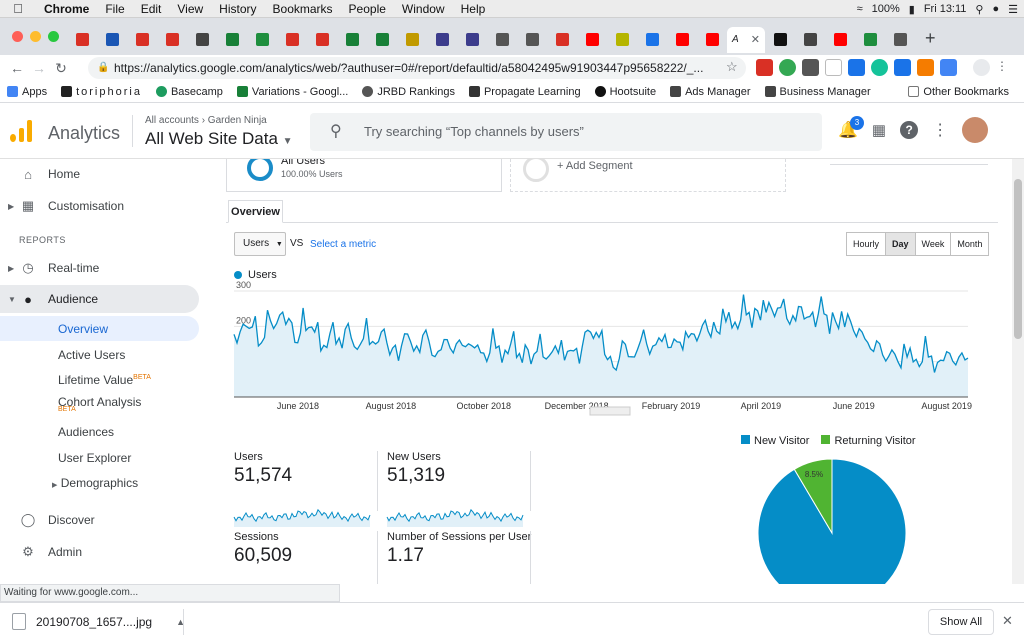 This screenshot has height=640, width=1024. Describe the element at coordinates (61, 67) in the screenshot. I see `reload-icon: ↻` at that location.